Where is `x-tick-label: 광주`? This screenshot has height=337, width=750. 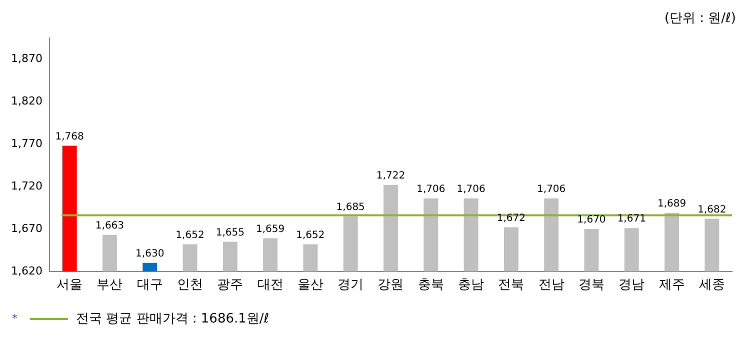 x-tick-label: 광주 is located at coordinates (230, 285).